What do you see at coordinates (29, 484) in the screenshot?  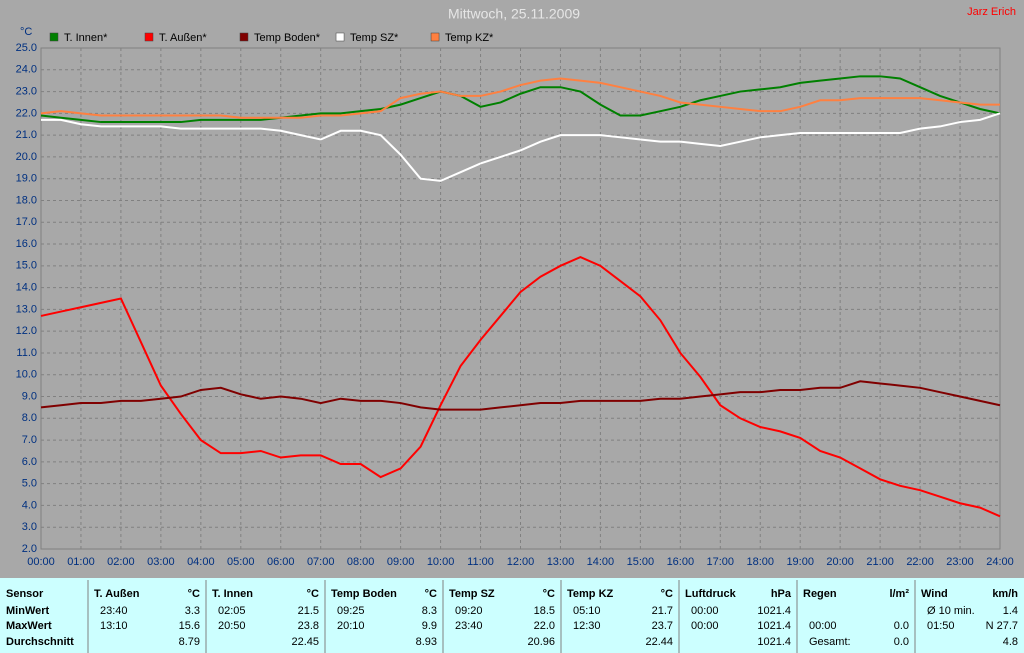 I see `y-tick-label: 5.0` at bounding box center [29, 484].